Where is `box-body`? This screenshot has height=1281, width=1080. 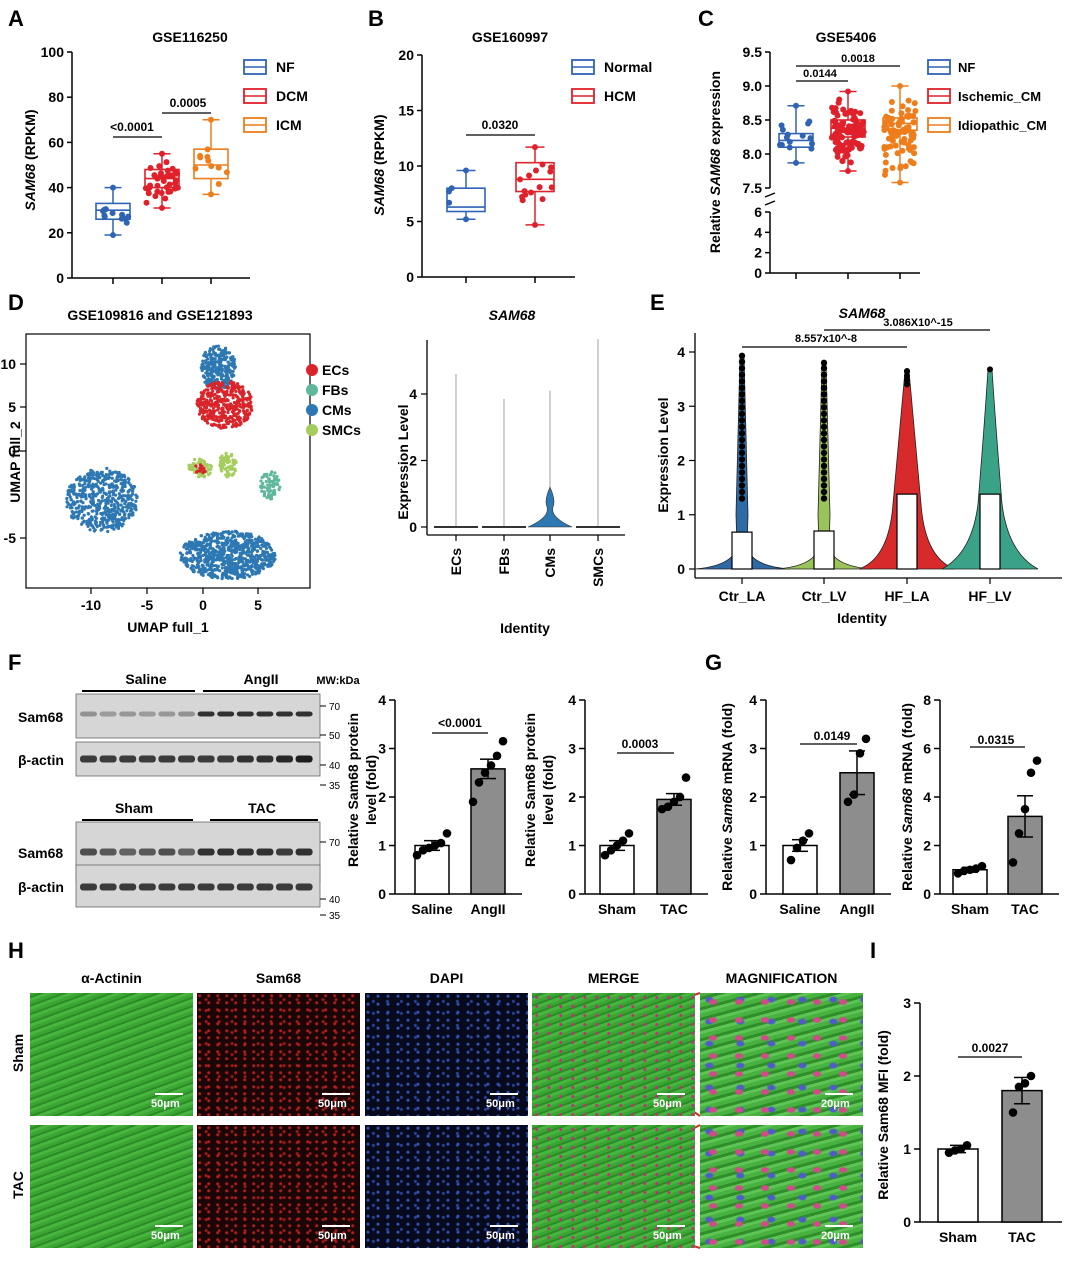
box-body is located at coordinates (466, 200).